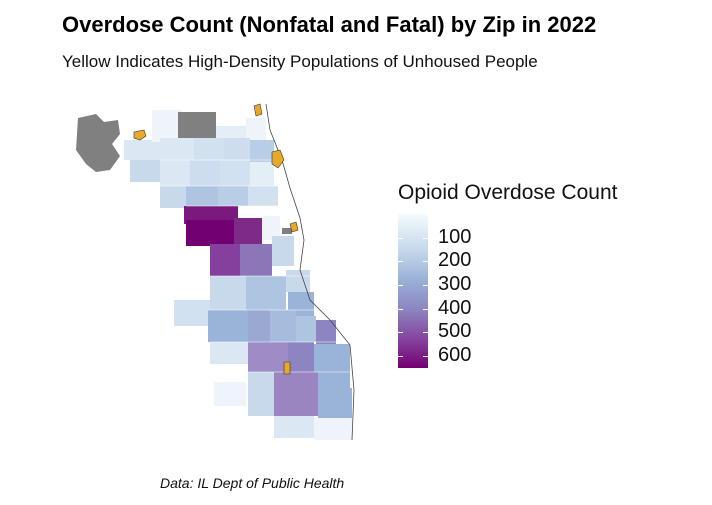 Image resolution: width=712 pixels, height=505 pixels. What do you see at coordinates (140, 135) in the screenshot?
I see `unhoused-marker-ohare-edge` at bounding box center [140, 135].